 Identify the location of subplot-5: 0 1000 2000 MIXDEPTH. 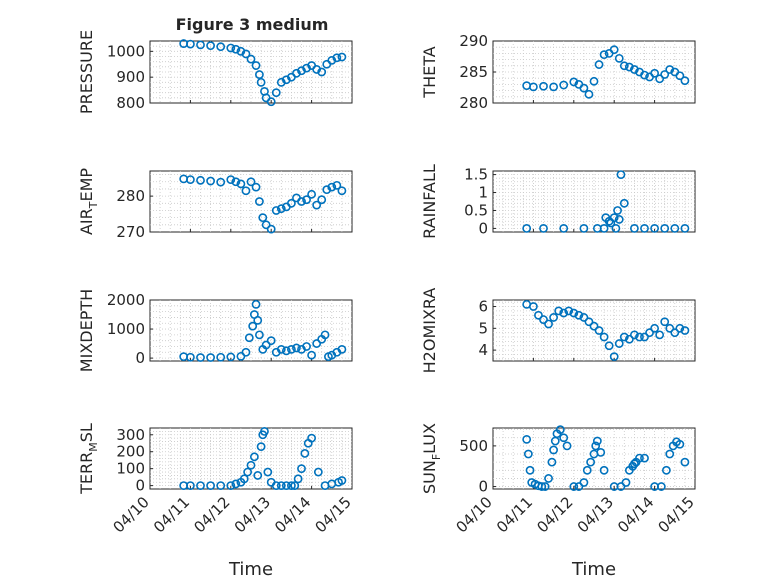
(215, 330).